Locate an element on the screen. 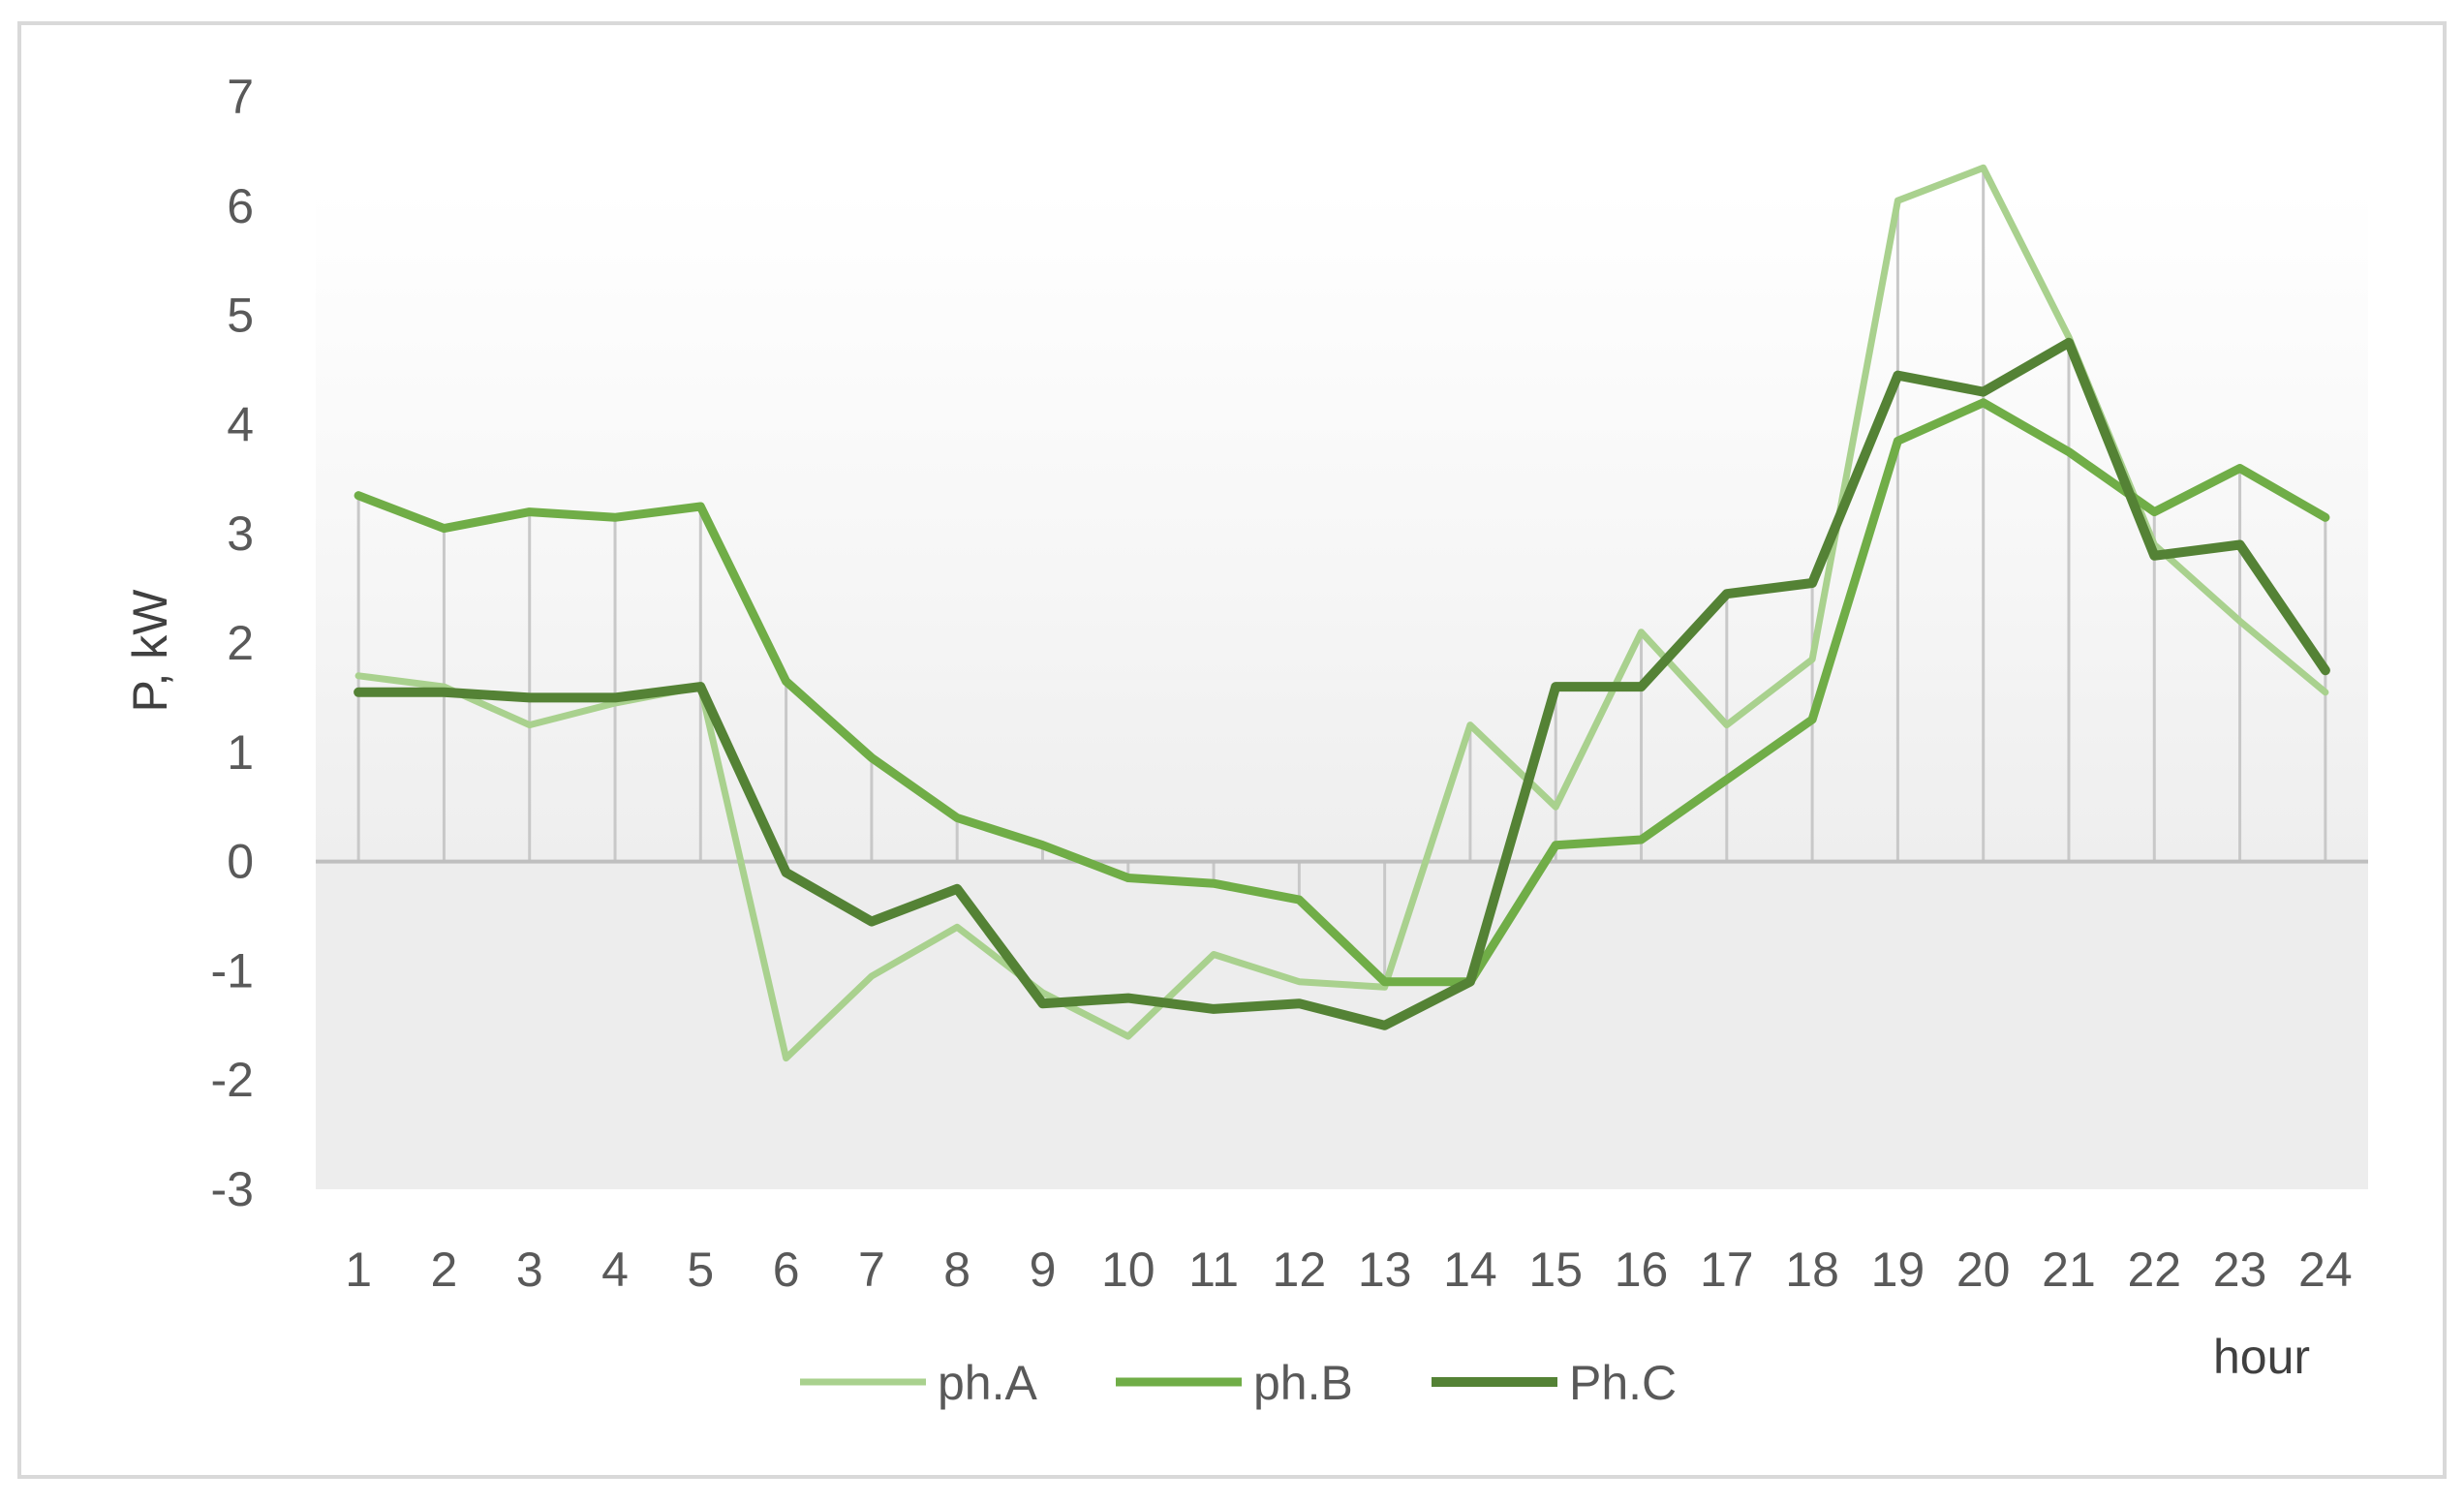 This screenshot has width=2464, height=1504. x-tick-label: 8 is located at coordinates (957, 1270).